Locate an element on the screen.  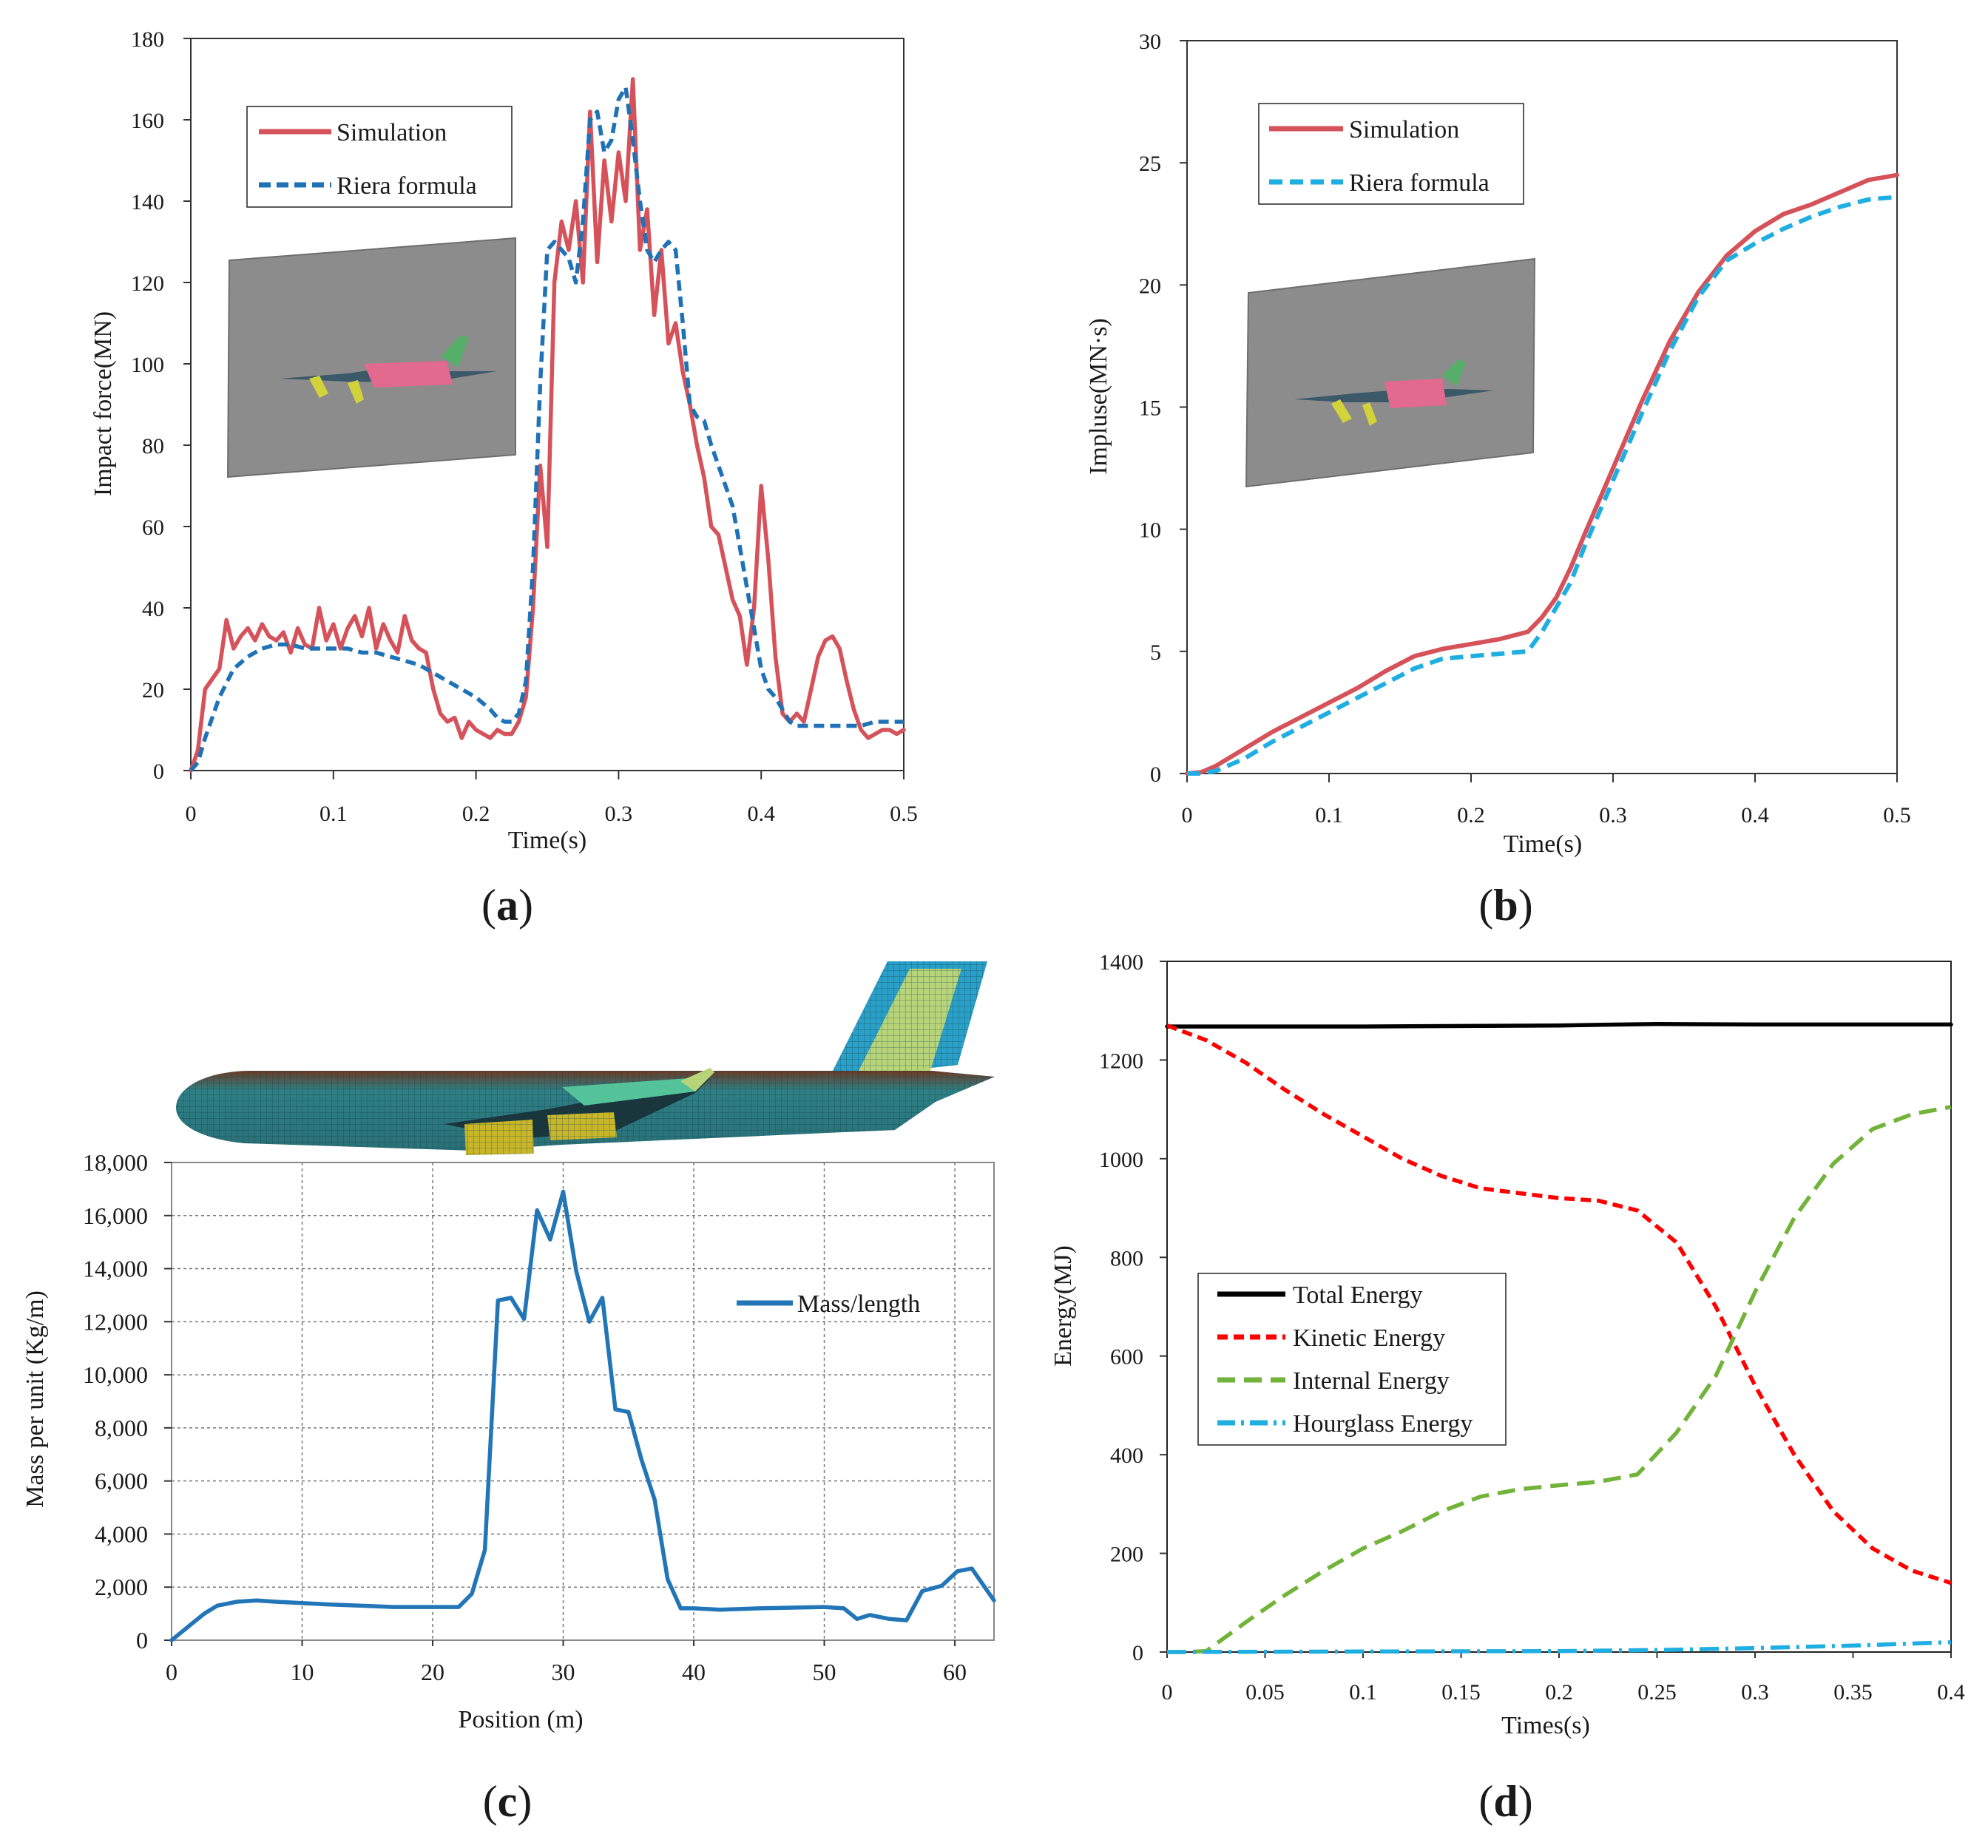
panel-c-series-mass-length is located at coordinates (582, 1415).